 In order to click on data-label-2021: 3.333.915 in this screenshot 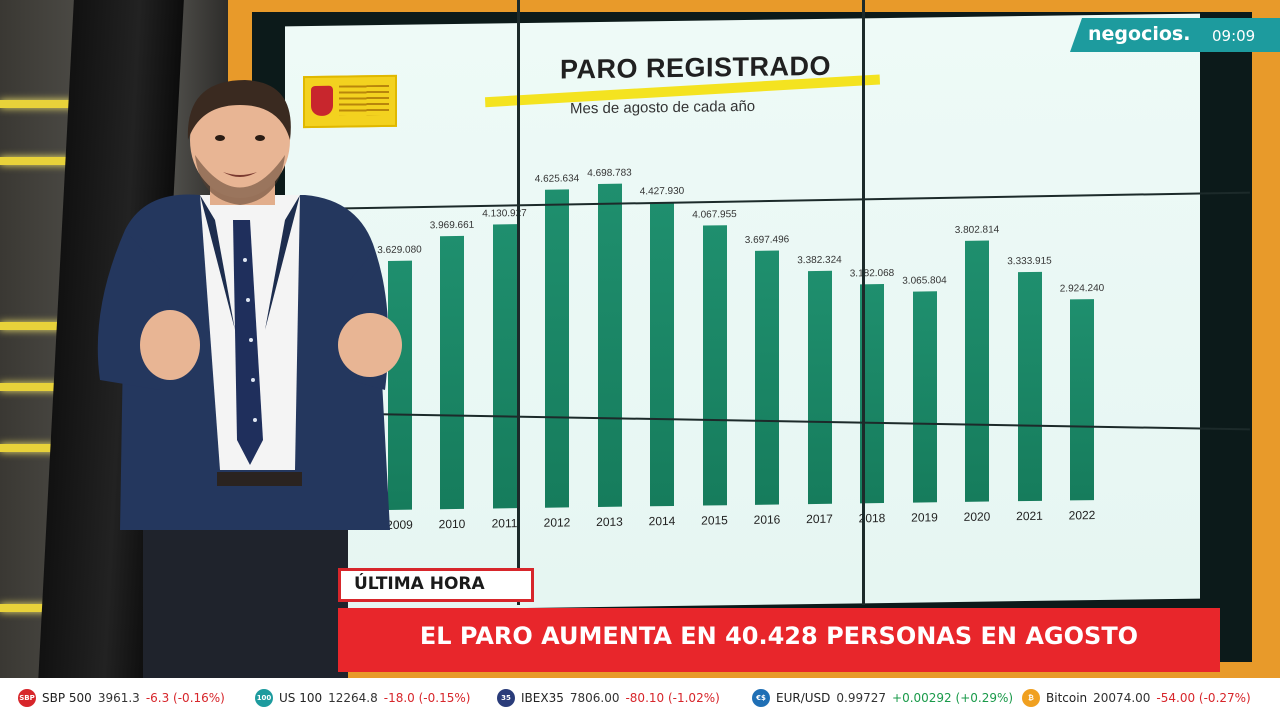, I will do `click(1029, 261)`.